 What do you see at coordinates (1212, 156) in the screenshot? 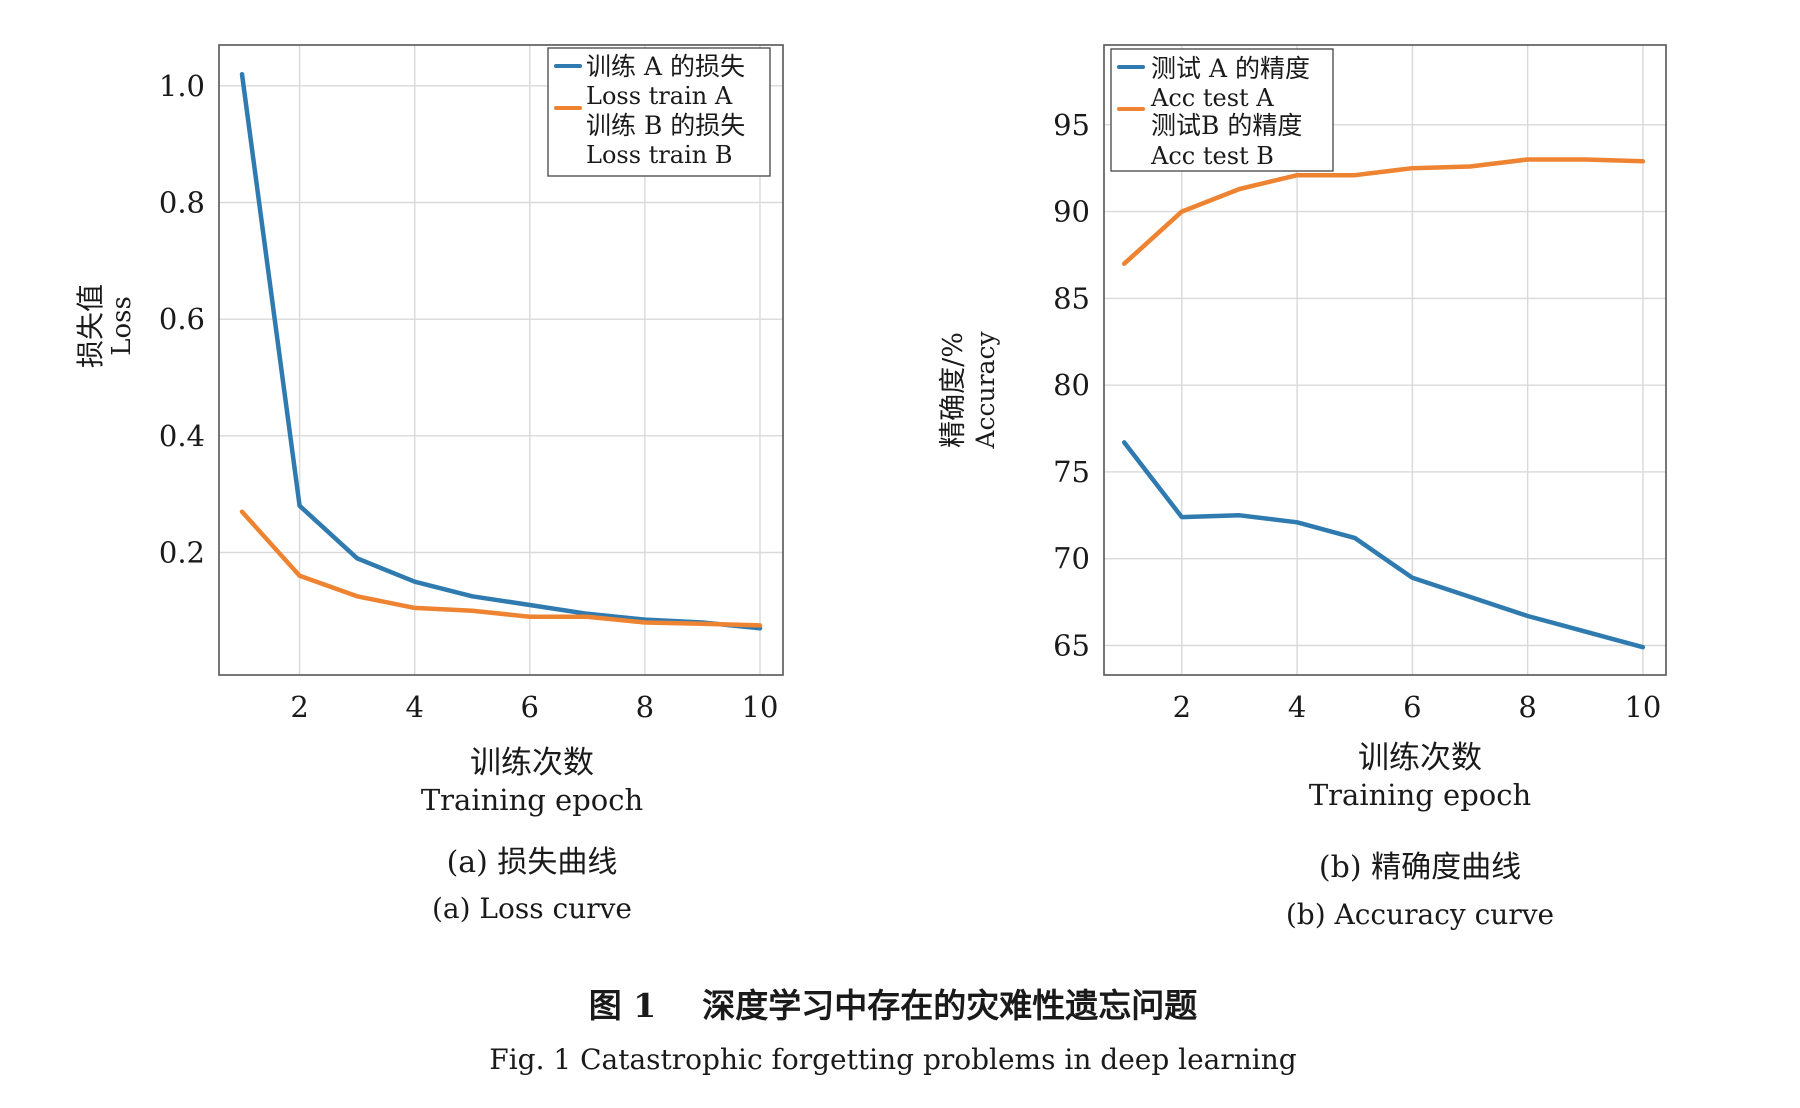
I see `legend-label-en-acc-test-b: Acc test B` at bounding box center [1212, 156].